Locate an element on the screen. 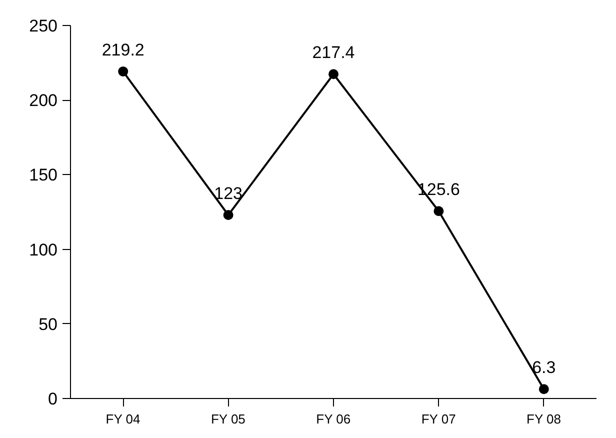  x-tick-label: FY 07 is located at coordinates (438, 419).